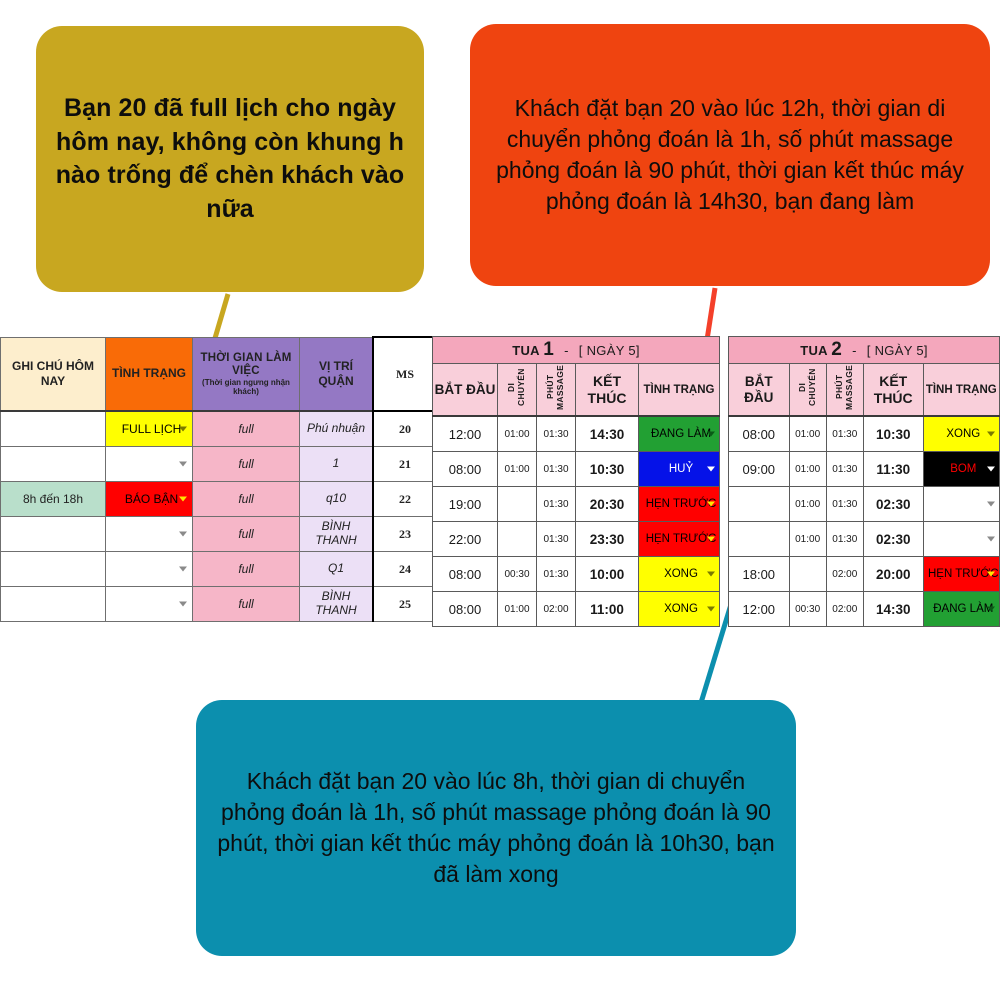 The image size is (1000, 1000). I want to click on cell-start: 09:00, so click(759, 469).